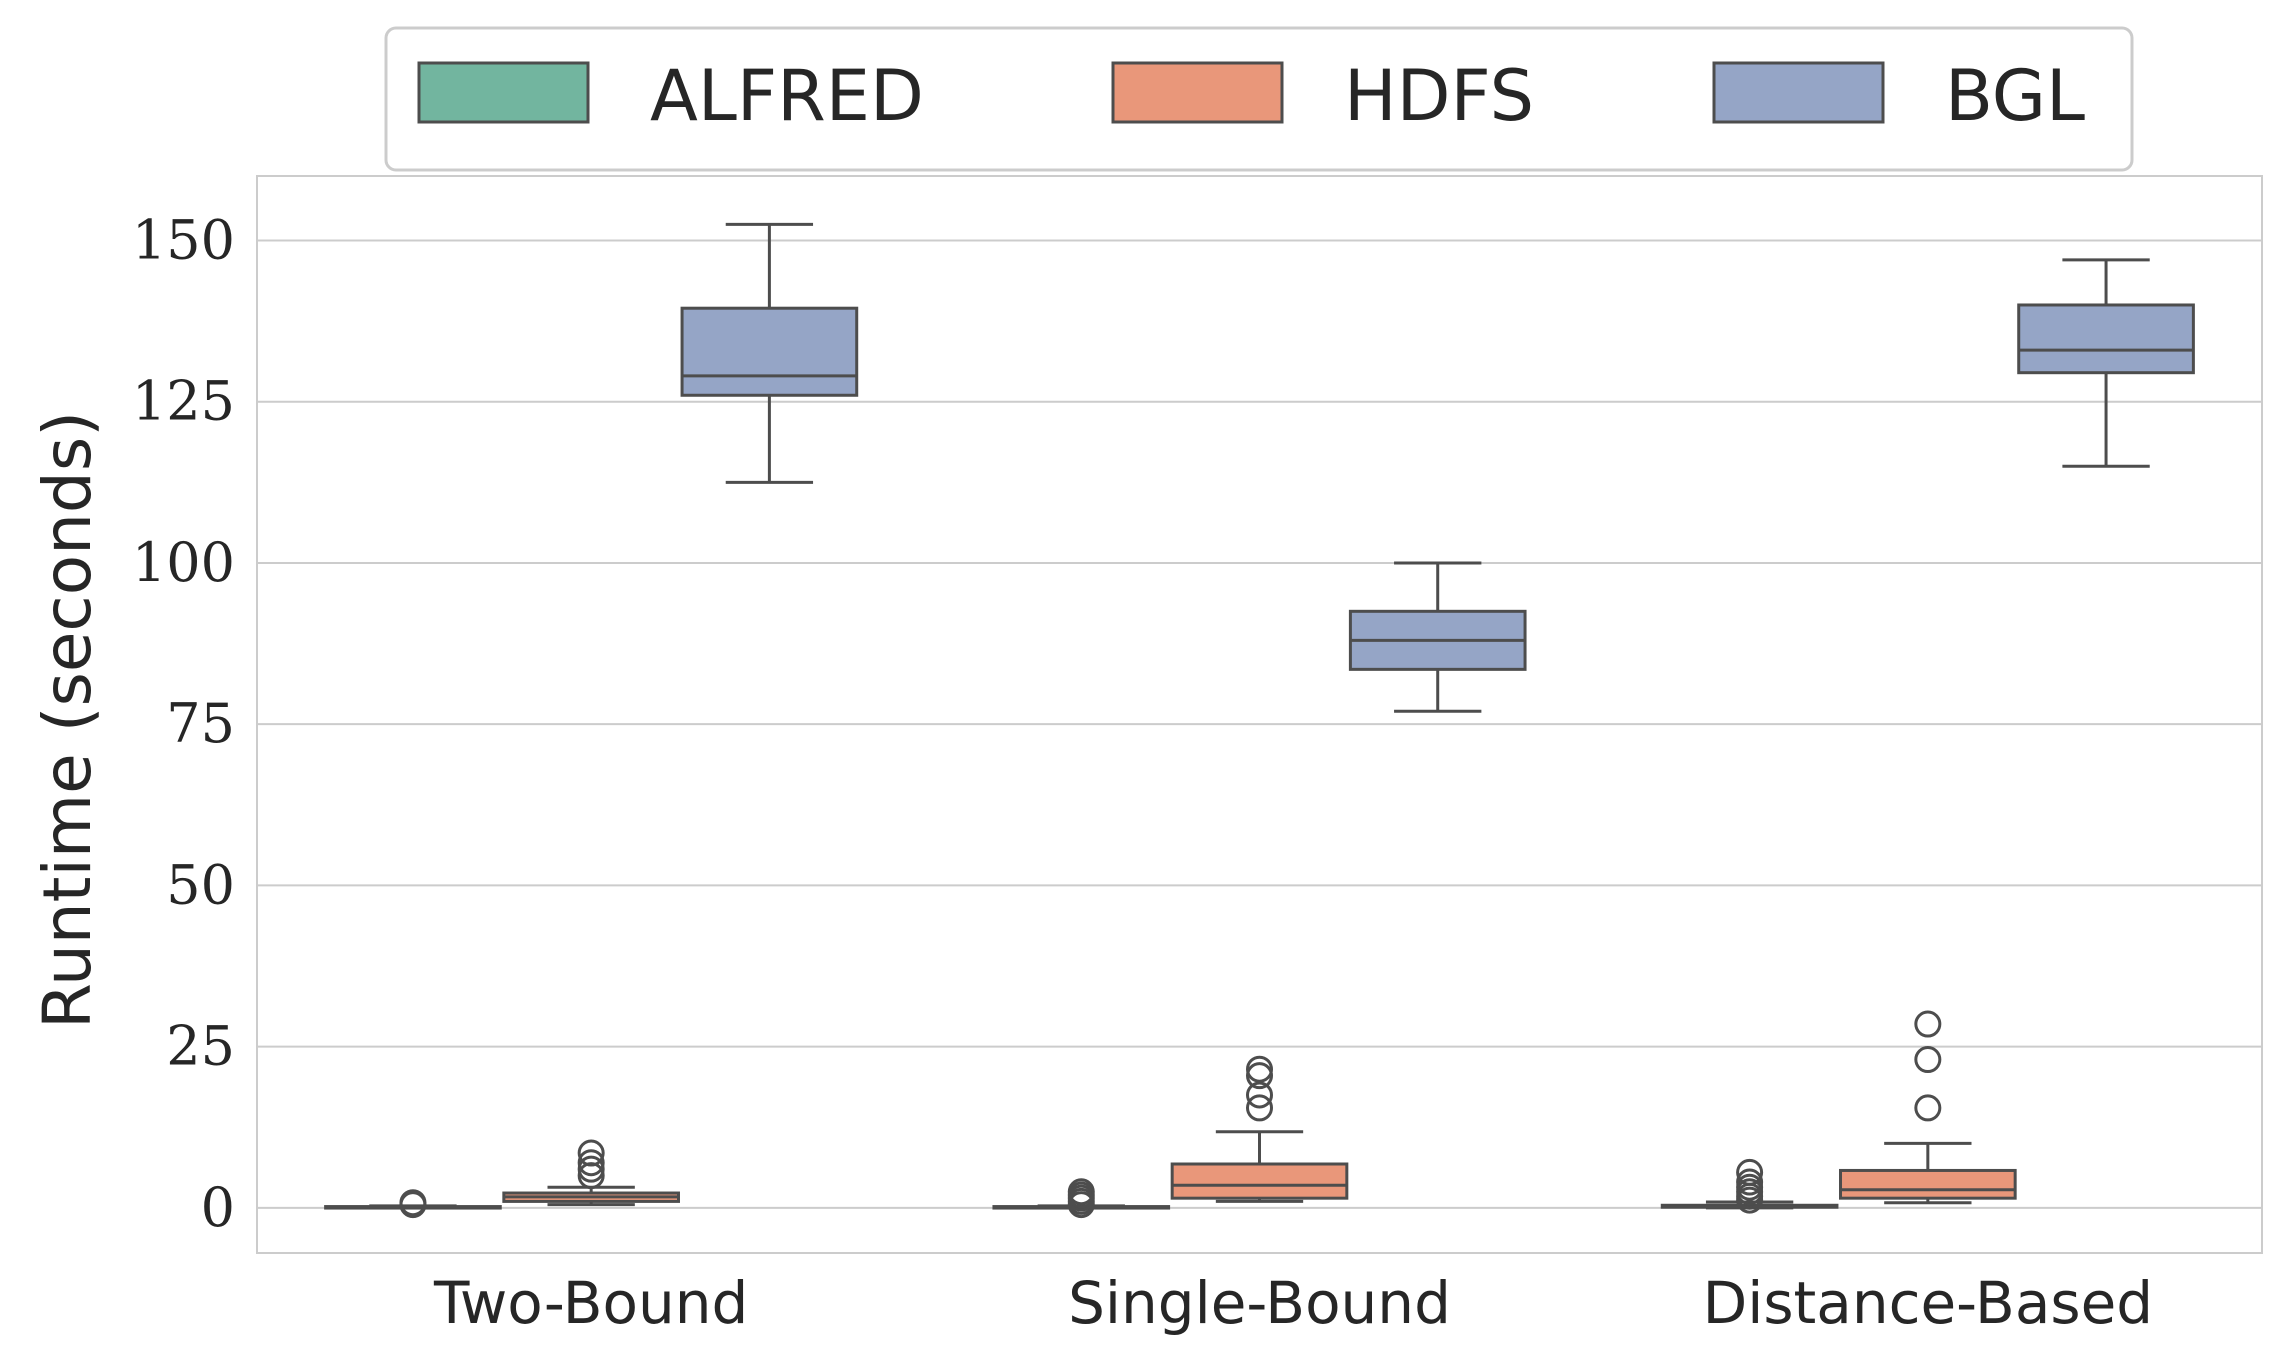  I want to click on y-tick-label: 25, so click(200, 1046).